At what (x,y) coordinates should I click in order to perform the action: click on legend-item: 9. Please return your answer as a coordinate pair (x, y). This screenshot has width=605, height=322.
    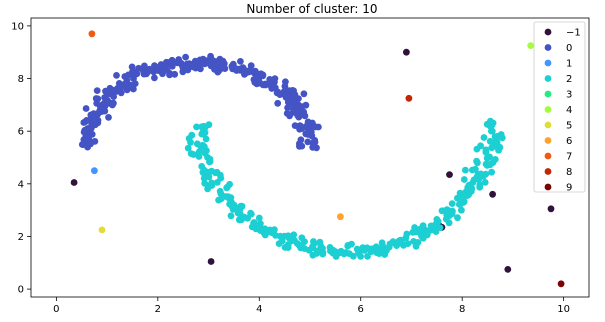
    Looking at the image, I should click on (558, 188).